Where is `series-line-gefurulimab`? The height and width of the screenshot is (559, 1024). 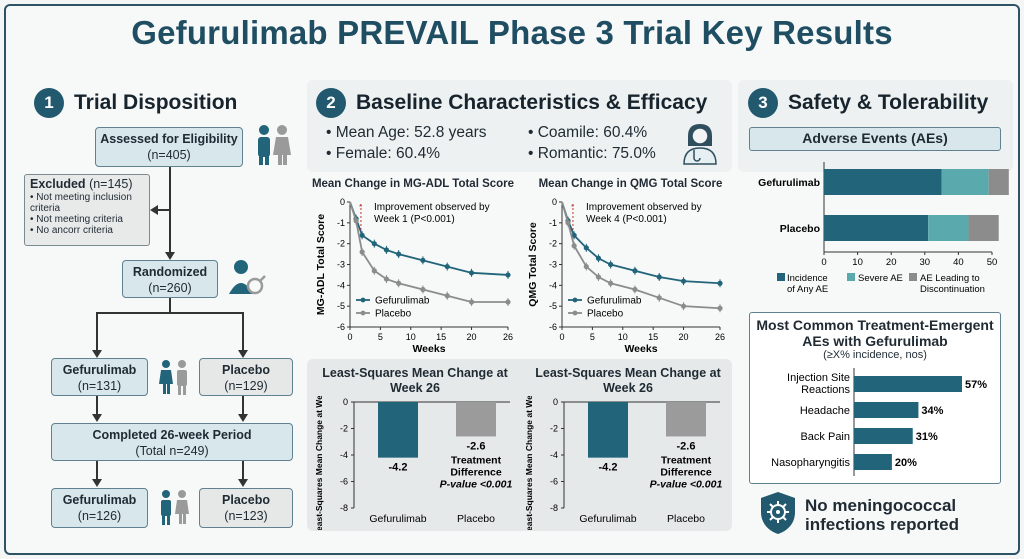 series-line-gefurulimab is located at coordinates (429, 238).